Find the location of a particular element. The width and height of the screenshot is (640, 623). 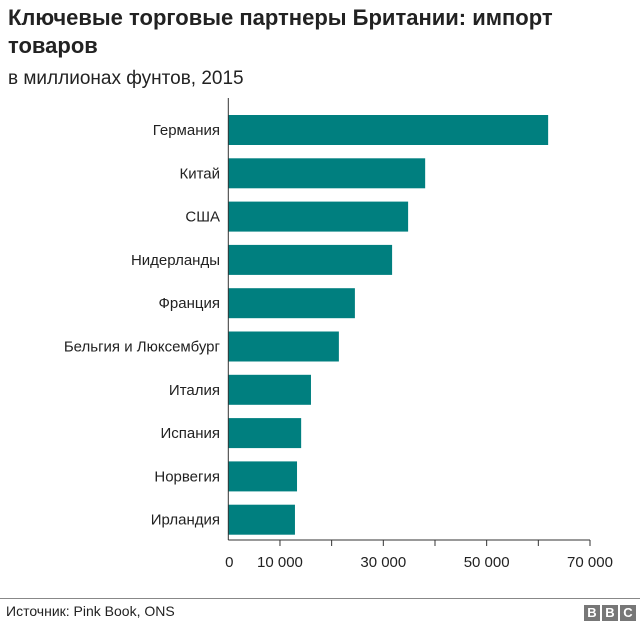

category-label: Норвегия is located at coordinates (187, 476).